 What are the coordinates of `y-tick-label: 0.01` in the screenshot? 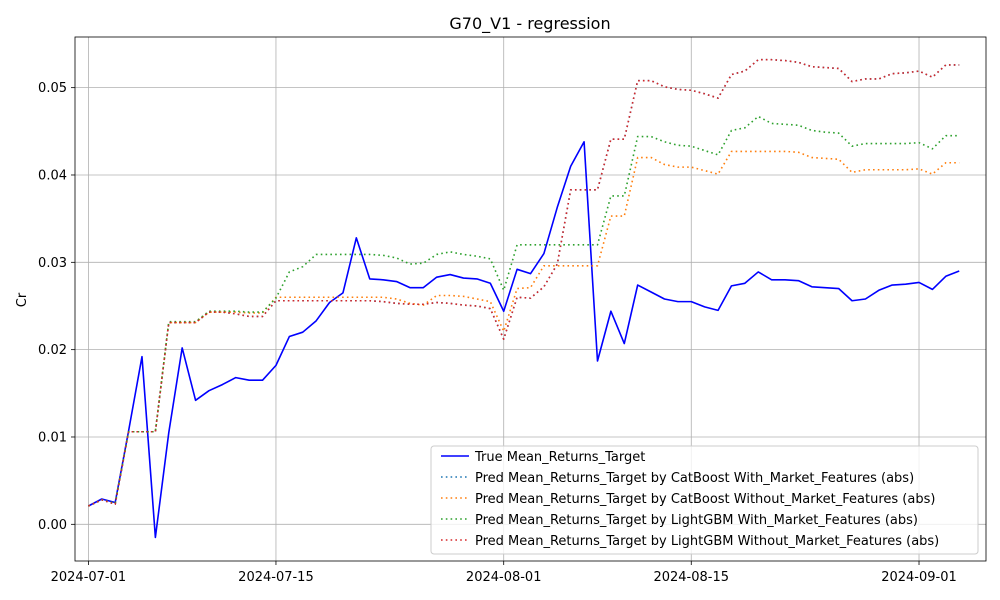 It's located at (52, 437).